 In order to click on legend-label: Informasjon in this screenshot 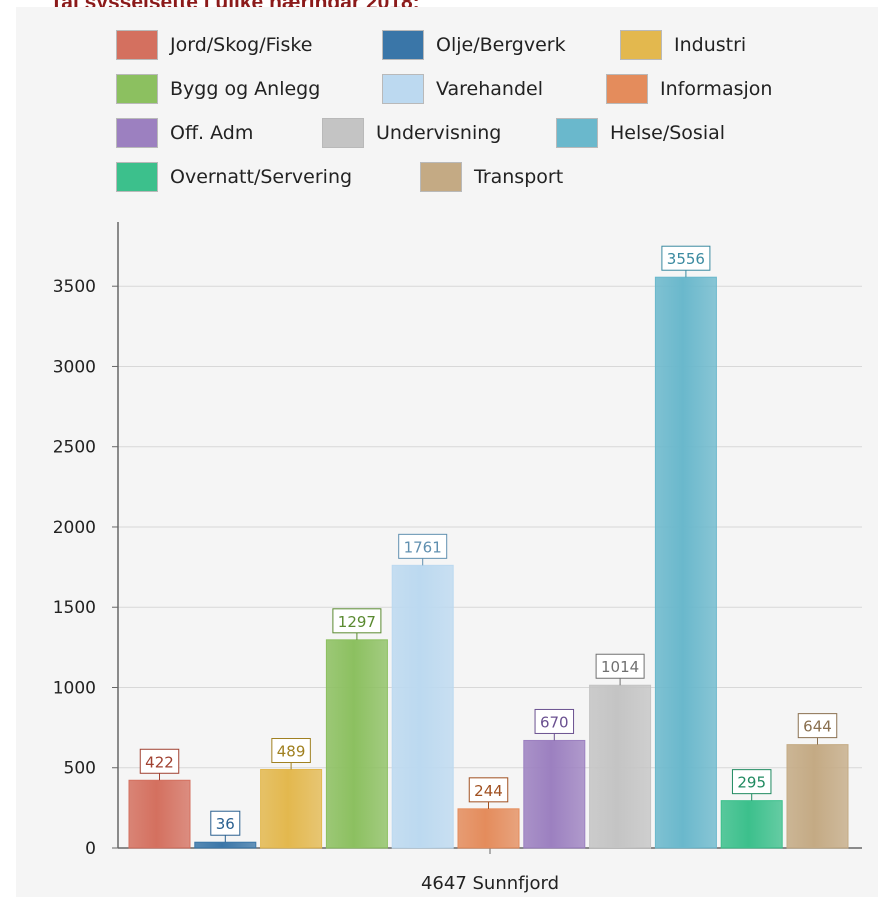, I will do `click(716, 89)`.